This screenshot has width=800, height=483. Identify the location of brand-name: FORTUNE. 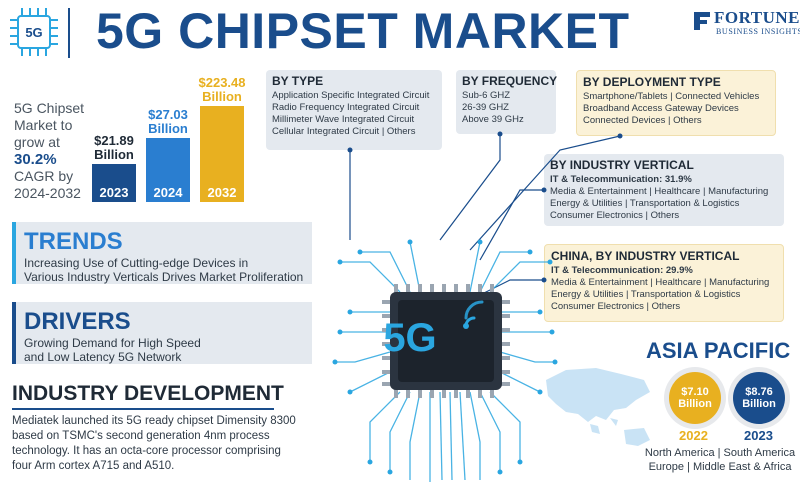
(757, 17).